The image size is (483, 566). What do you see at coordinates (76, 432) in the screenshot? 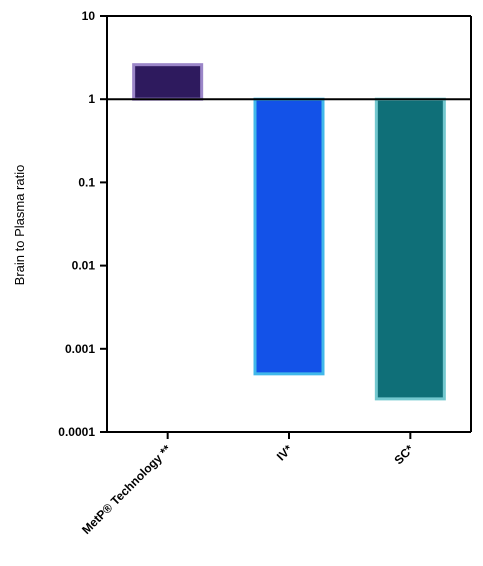
I see `y-tick-label-0: 0.0001` at bounding box center [76, 432].